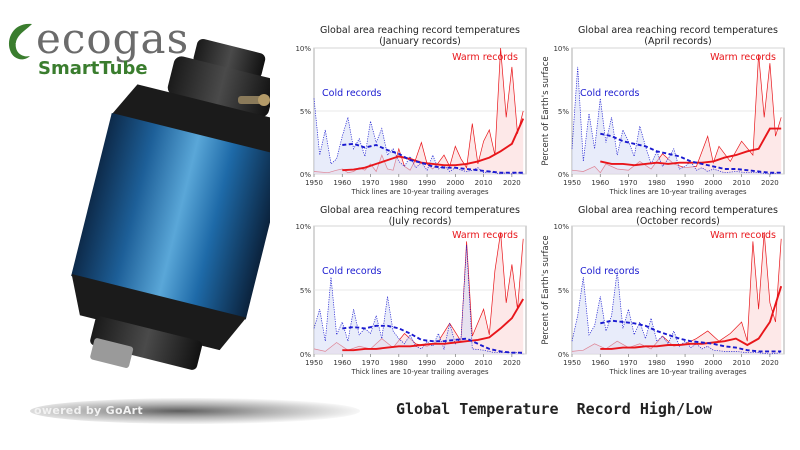 The width and height of the screenshot is (800, 450). What do you see at coordinates (93, 68) in the screenshot?
I see `logo-subtitle: SmartTube` at bounding box center [93, 68].